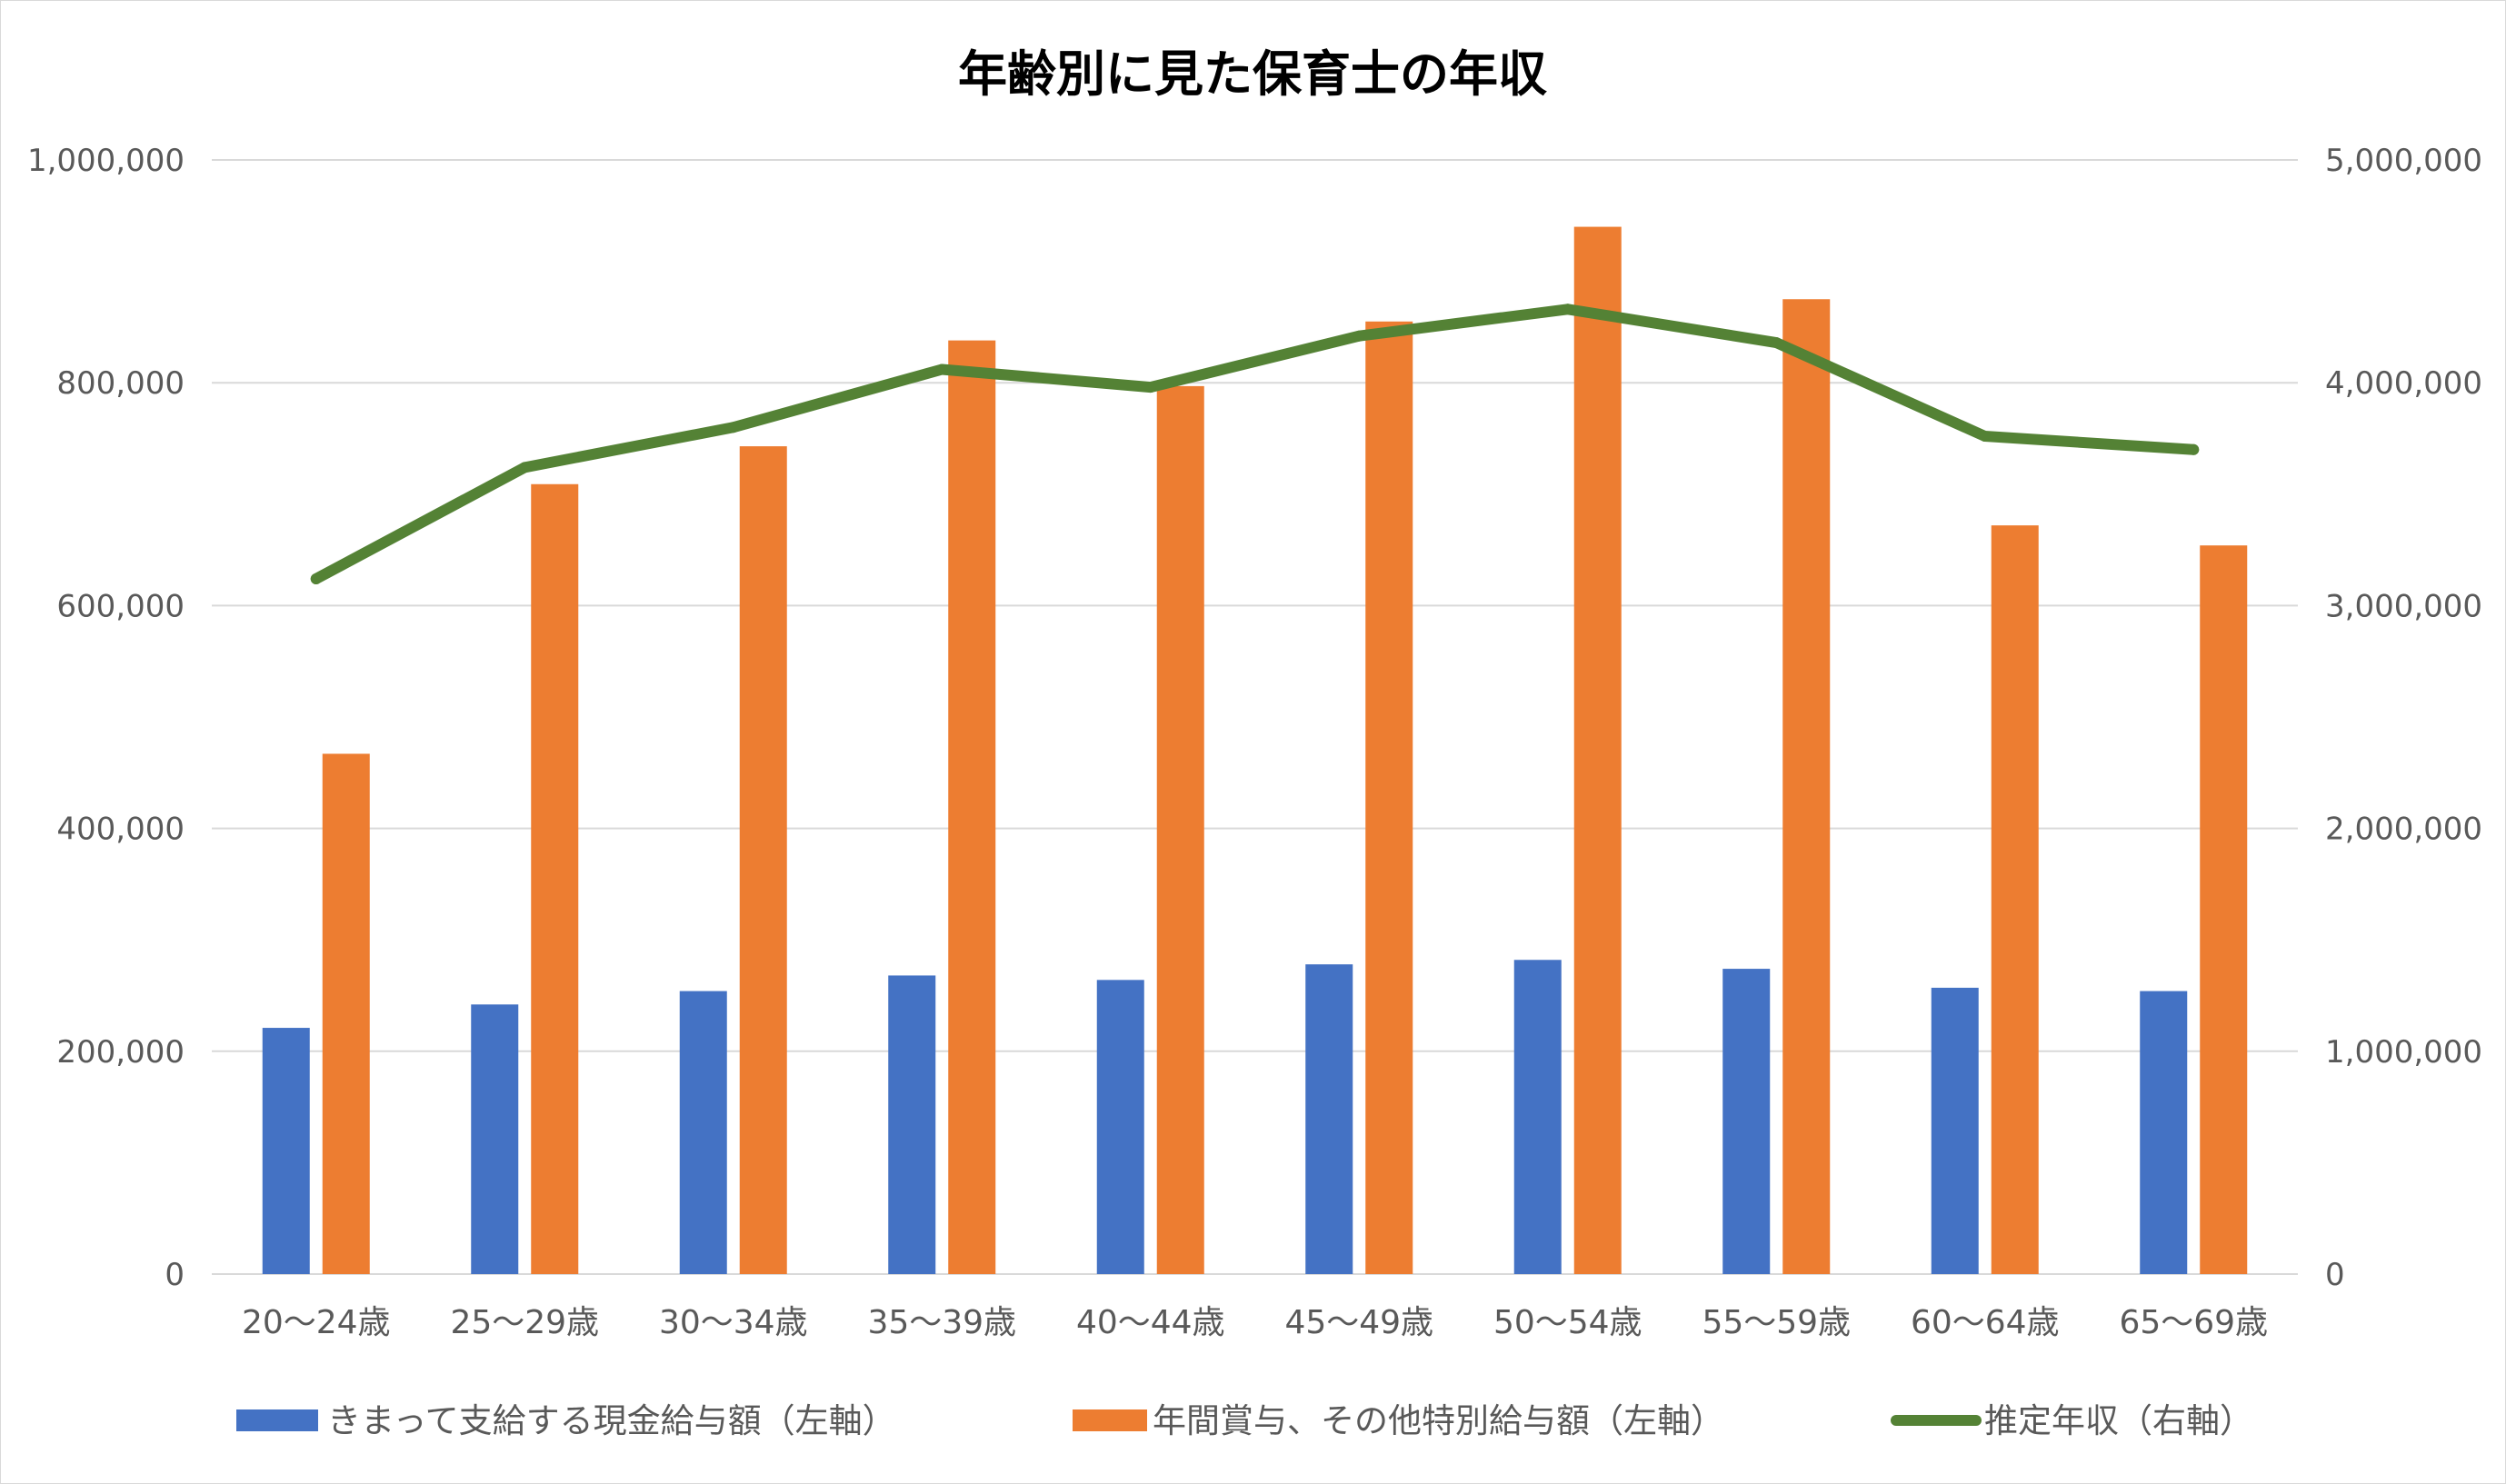  I want to click on category-tick-label: 35～39歳, so click(941, 1322).